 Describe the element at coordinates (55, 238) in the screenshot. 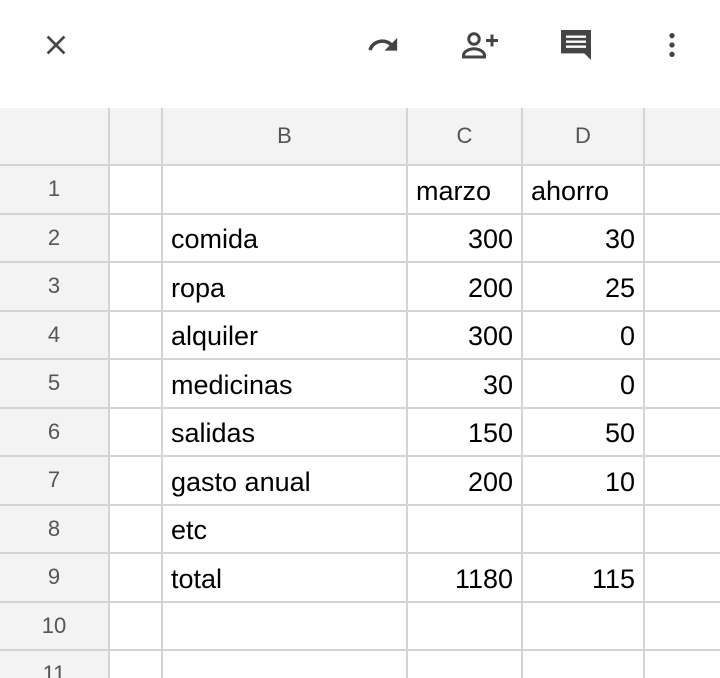

I see `row-header: 2` at that location.